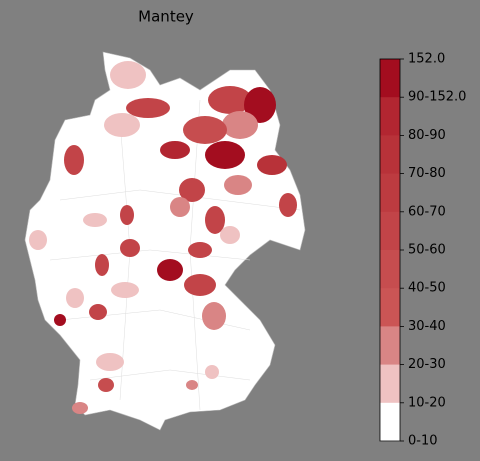 The height and width of the screenshot is (461, 480). What do you see at coordinates (166, 17) in the screenshot?
I see `map-title: Mantey` at bounding box center [166, 17].